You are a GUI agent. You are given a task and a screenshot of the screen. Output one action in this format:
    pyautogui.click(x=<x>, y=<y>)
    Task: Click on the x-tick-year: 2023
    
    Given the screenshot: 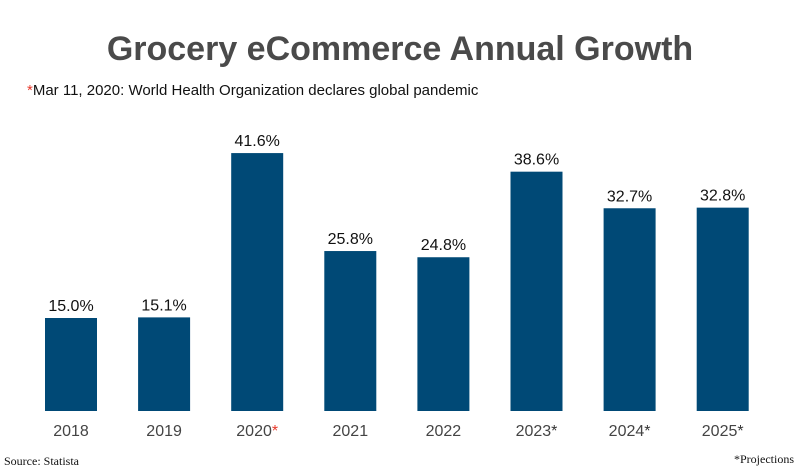 What is the action you would take?
    pyautogui.click(x=534, y=431)
    